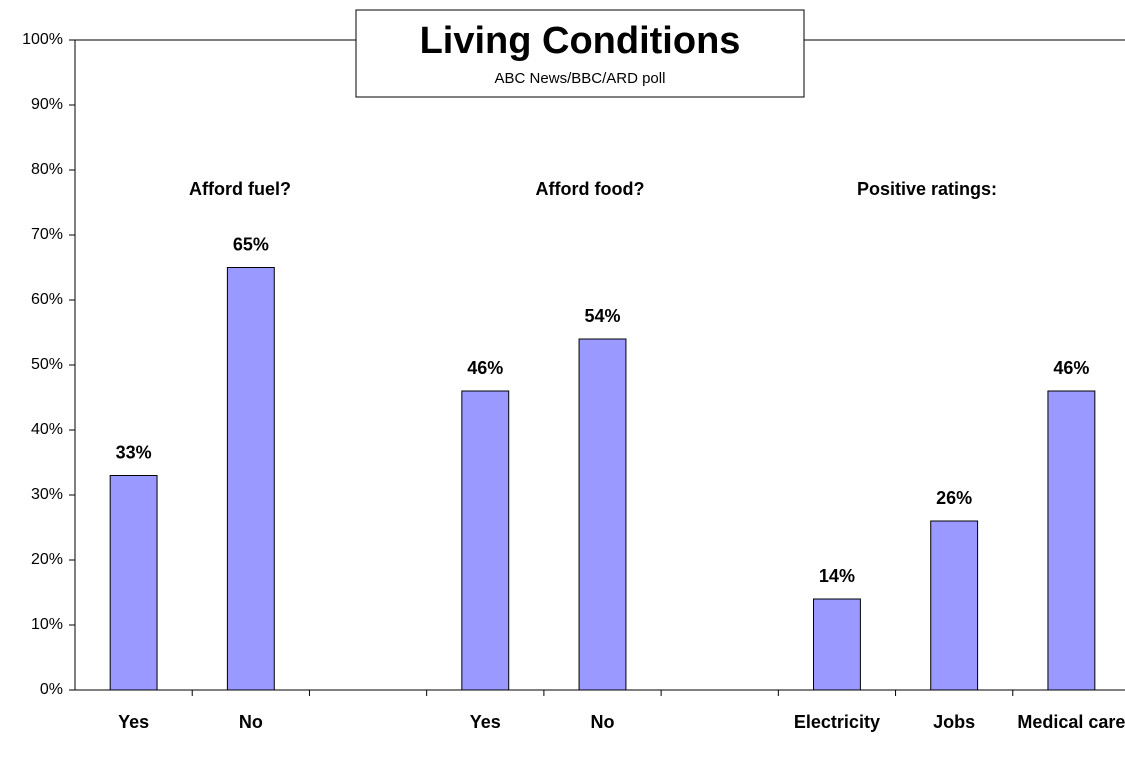 The height and width of the screenshot is (762, 1125). I want to click on x-tick-label: Jobs, so click(954, 722).